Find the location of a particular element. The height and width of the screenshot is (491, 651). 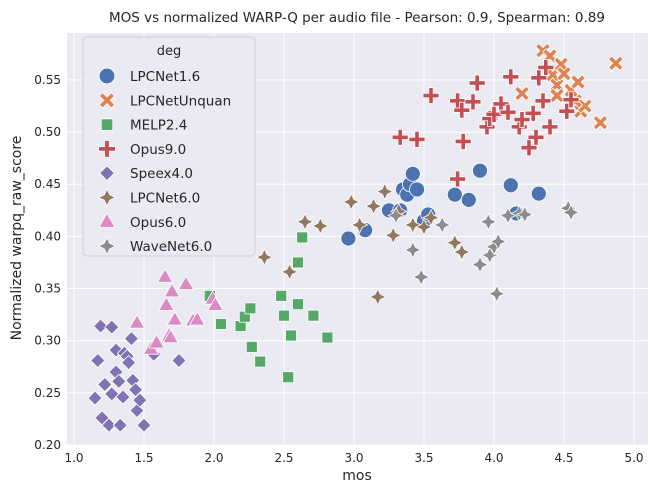

legend-label: MELP2.4 is located at coordinates (158, 126).